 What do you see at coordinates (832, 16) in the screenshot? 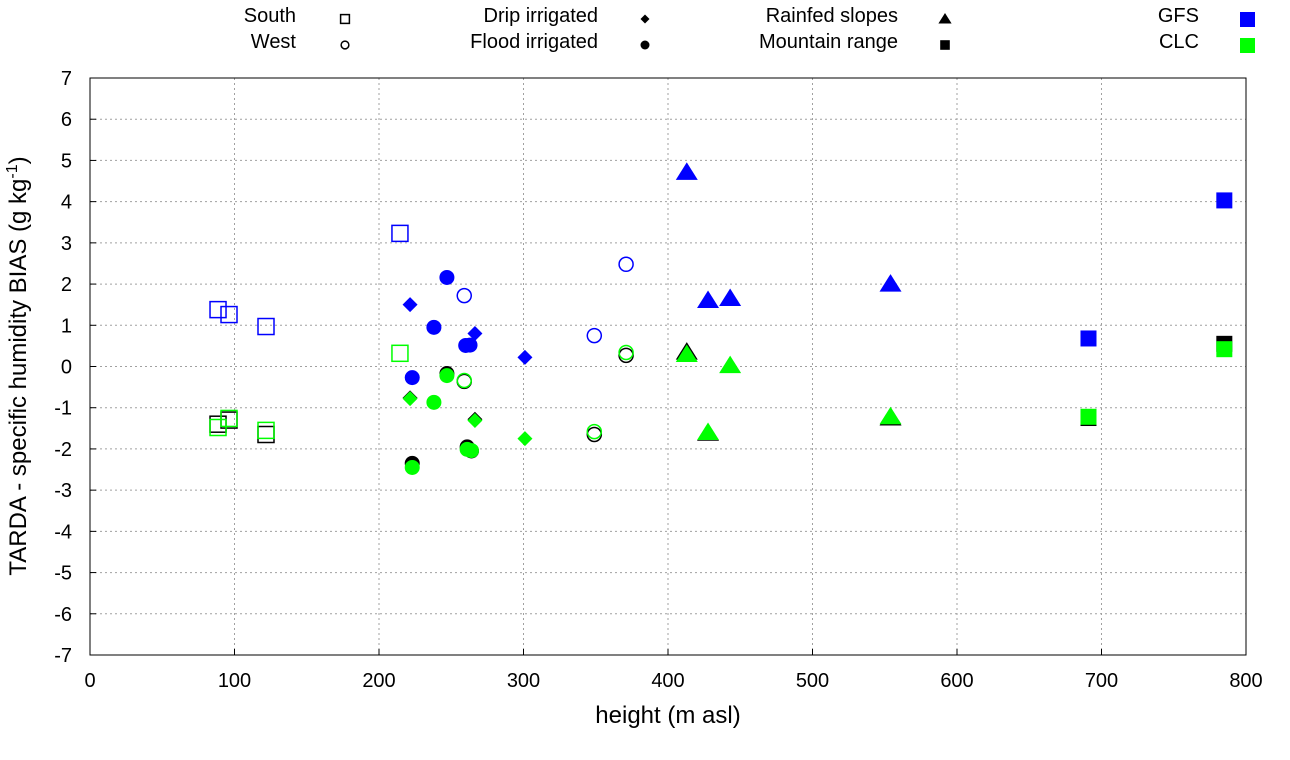
I see `legend-label: Rainfed slopes` at bounding box center [832, 16].